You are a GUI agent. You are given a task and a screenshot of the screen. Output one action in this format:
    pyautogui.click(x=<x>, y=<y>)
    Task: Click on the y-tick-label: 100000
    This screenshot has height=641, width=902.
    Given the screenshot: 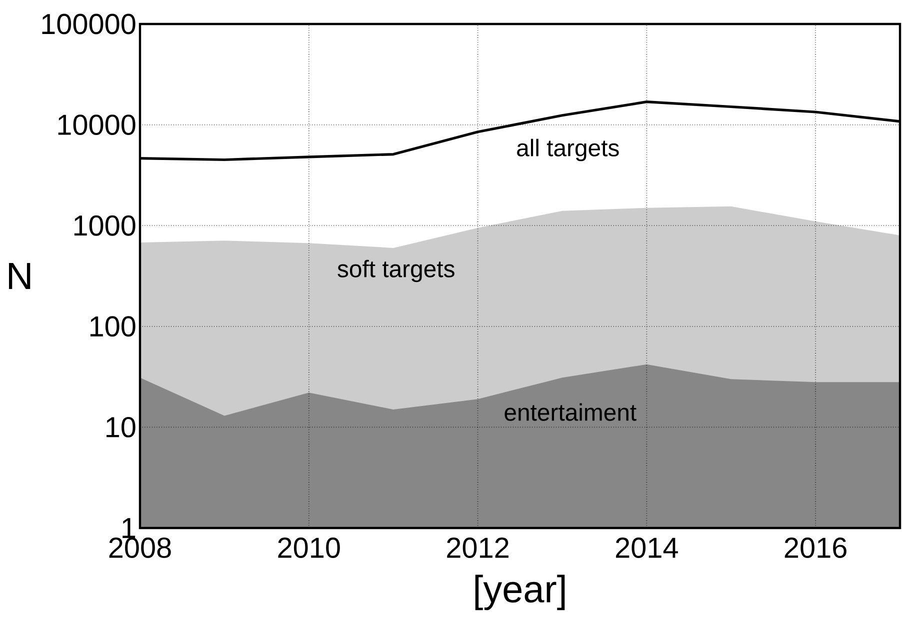 What is the action you would take?
    pyautogui.click(x=89, y=24)
    